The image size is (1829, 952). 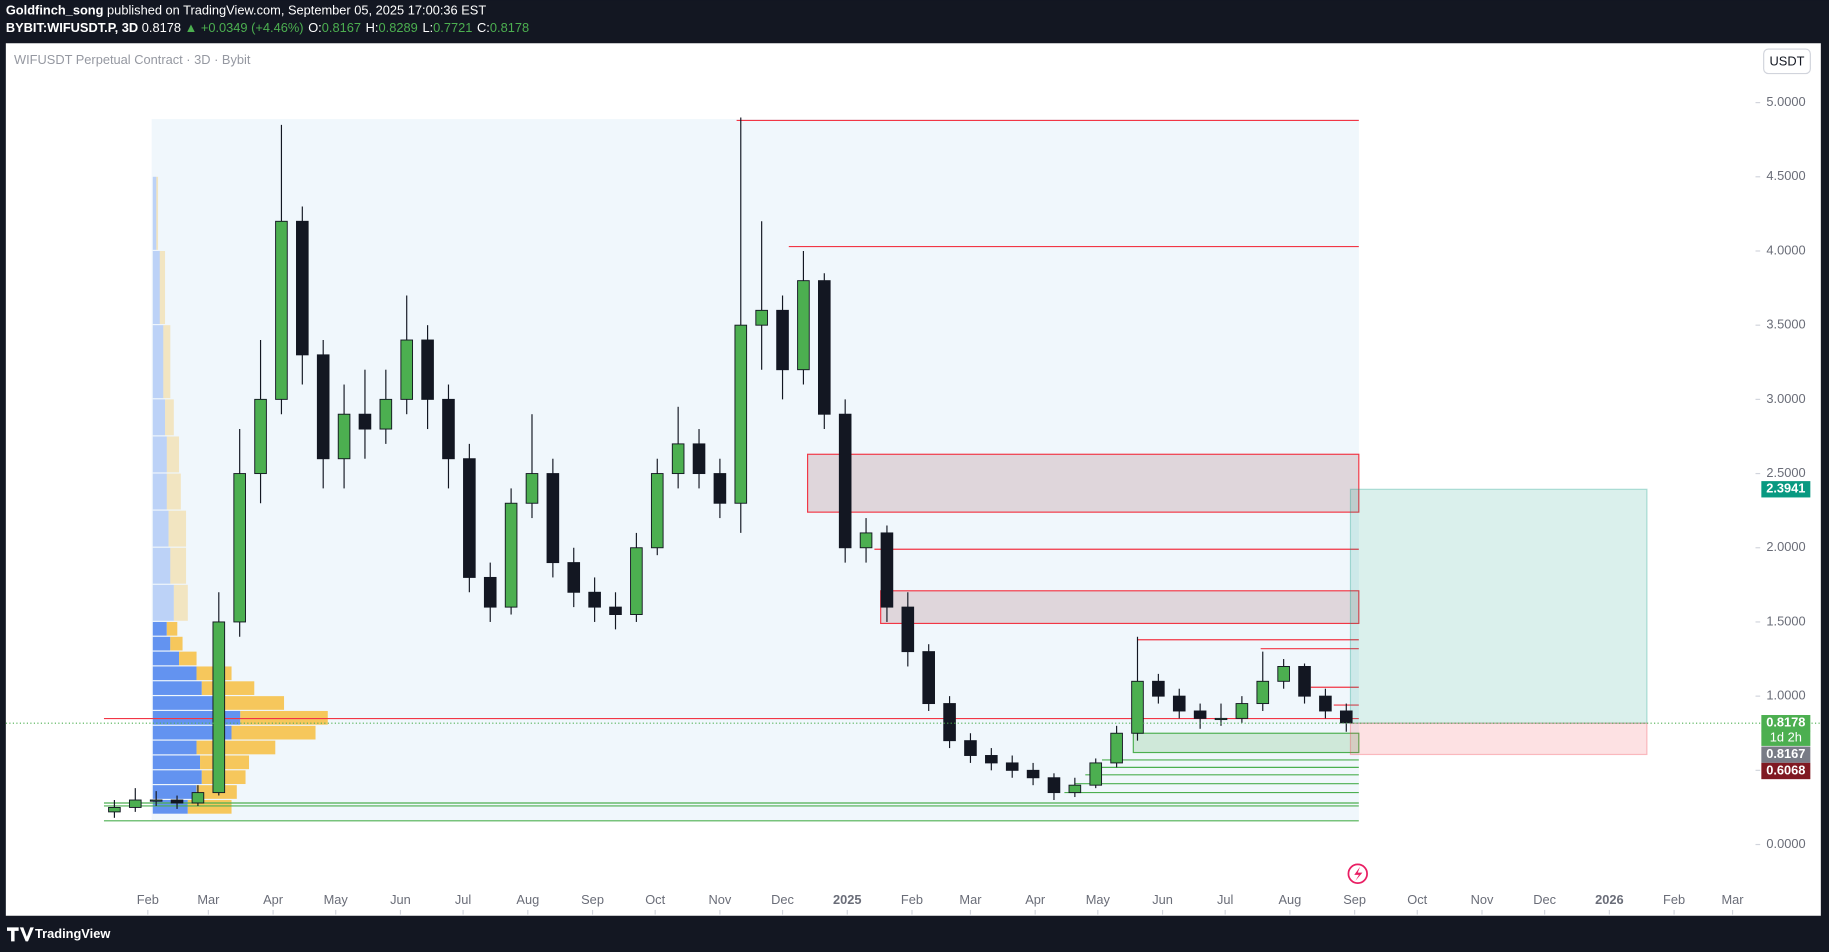 I want to click on ohlc-label: O:, so click(x=315, y=28).